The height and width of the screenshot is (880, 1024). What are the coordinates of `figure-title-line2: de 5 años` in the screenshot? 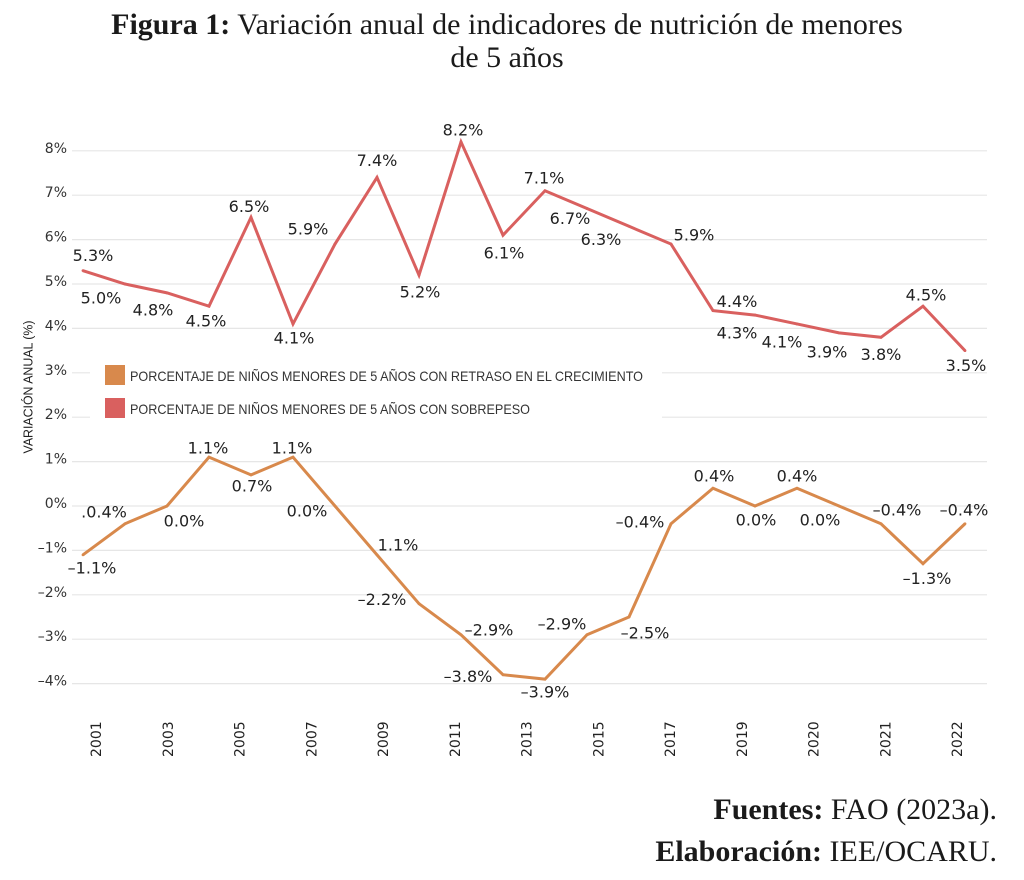 It's located at (507, 57).